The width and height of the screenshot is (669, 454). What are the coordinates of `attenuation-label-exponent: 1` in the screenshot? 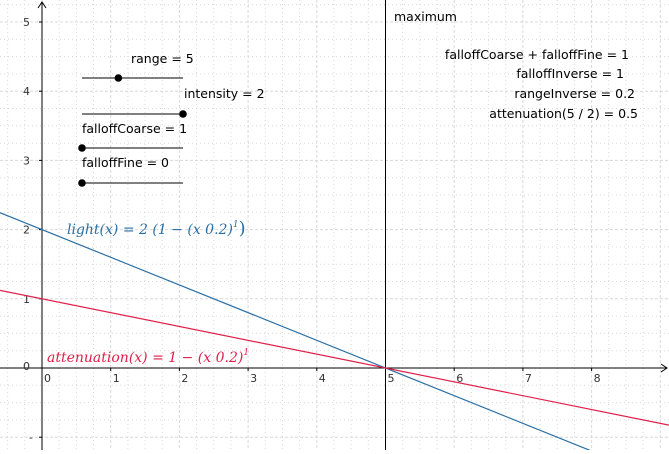 It's located at (246, 353).